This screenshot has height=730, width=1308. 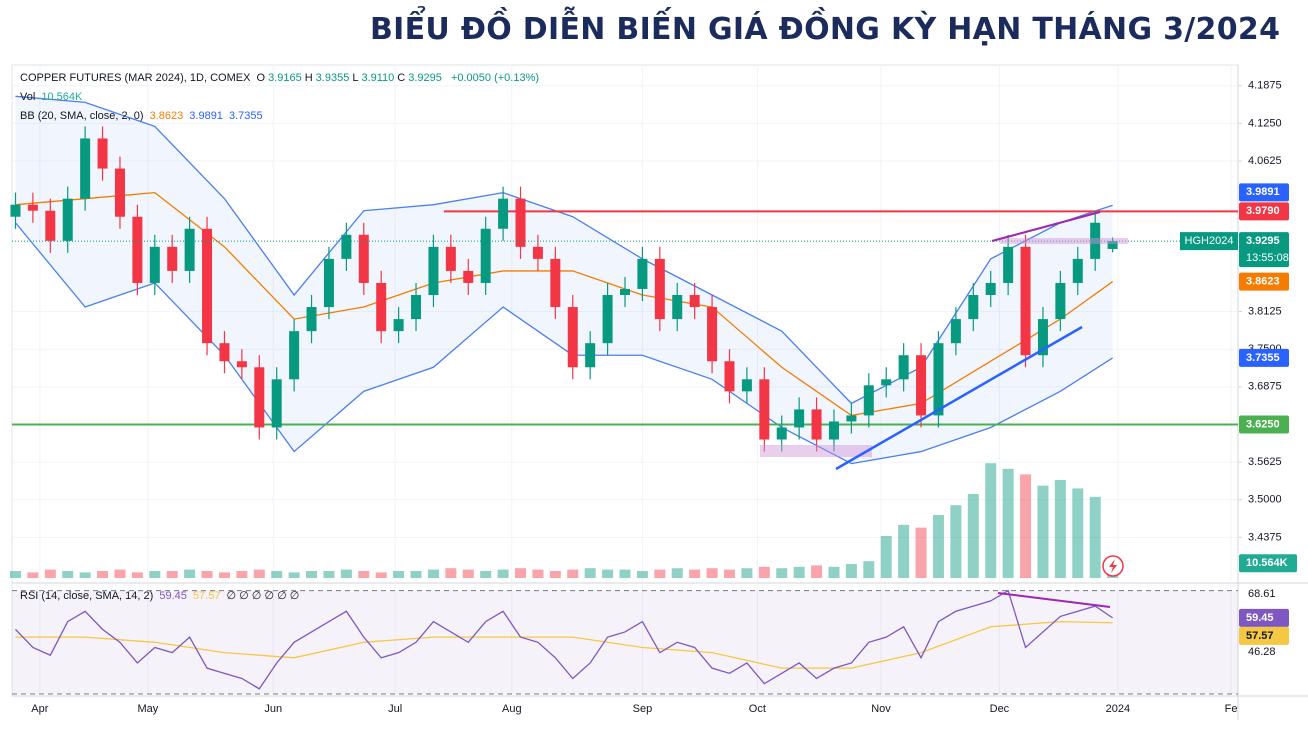 What do you see at coordinates (1264, 250) in the screenshot?
I see `price-badge` at bounding box center [1264, 250].